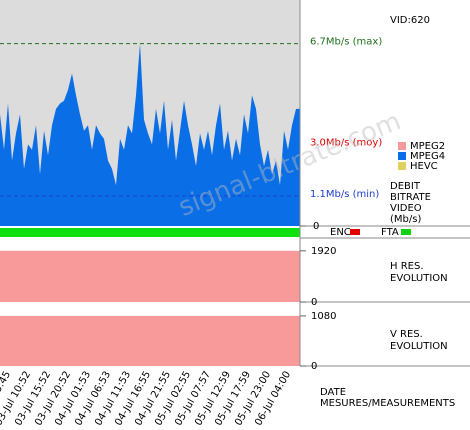  I want to click on flag-bar, so click(150, 232).